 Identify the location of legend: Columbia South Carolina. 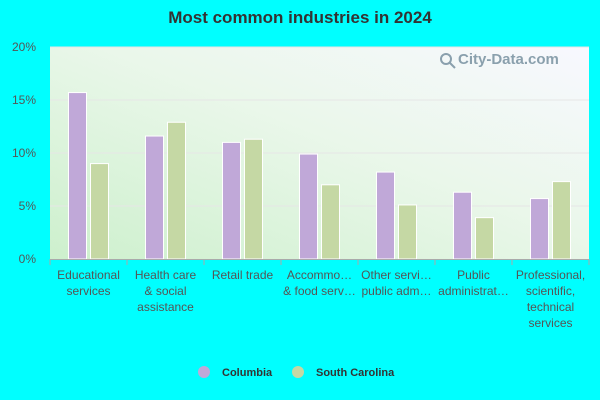
(296, 372).